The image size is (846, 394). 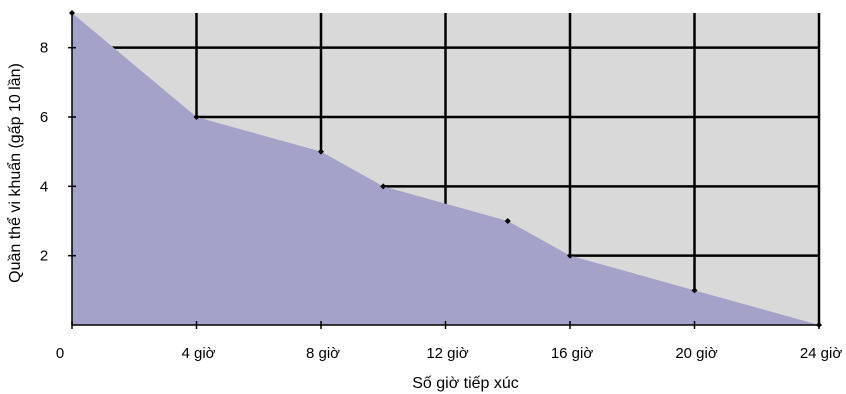 I want to click on y-tick-label: 6, so click(x=44, y=117).